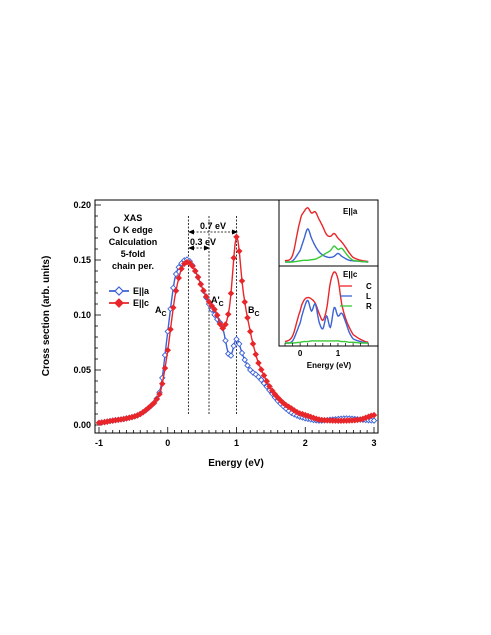 This screenshot has height=635, width=491. Describe the element at coordinates (300, 353) in the screenshot. I see `inset-x-tick-label: 0` at that location.